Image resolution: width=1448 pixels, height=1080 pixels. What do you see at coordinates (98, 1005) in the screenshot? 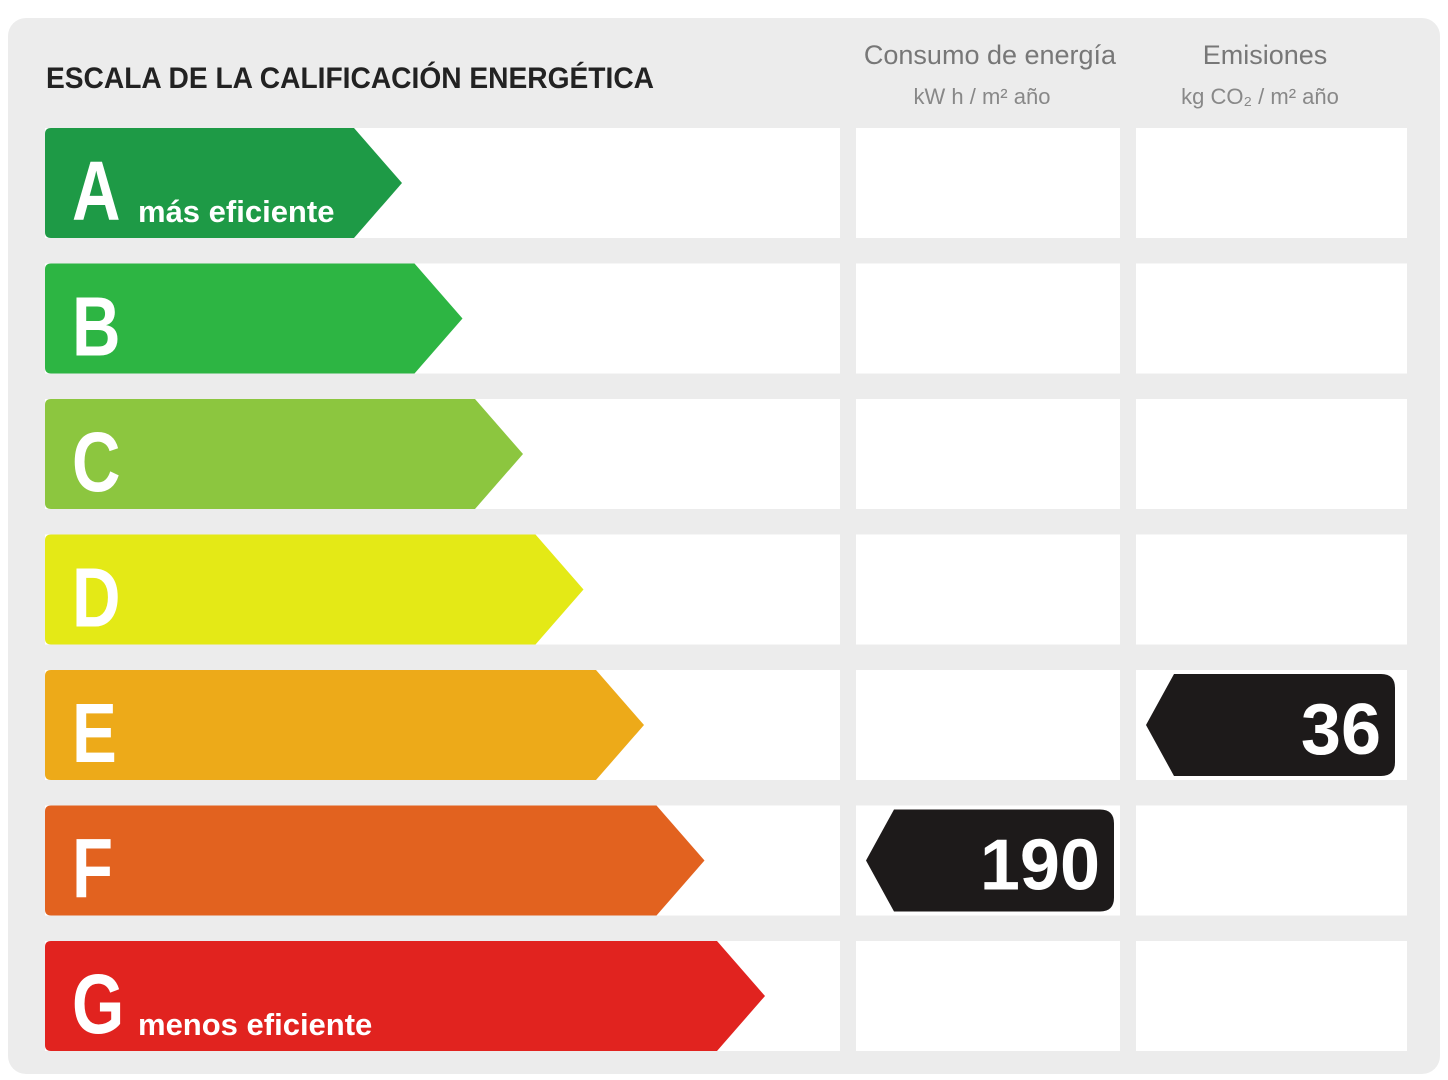
I see `rating-letter: G` at bounding box center [98, 1005].